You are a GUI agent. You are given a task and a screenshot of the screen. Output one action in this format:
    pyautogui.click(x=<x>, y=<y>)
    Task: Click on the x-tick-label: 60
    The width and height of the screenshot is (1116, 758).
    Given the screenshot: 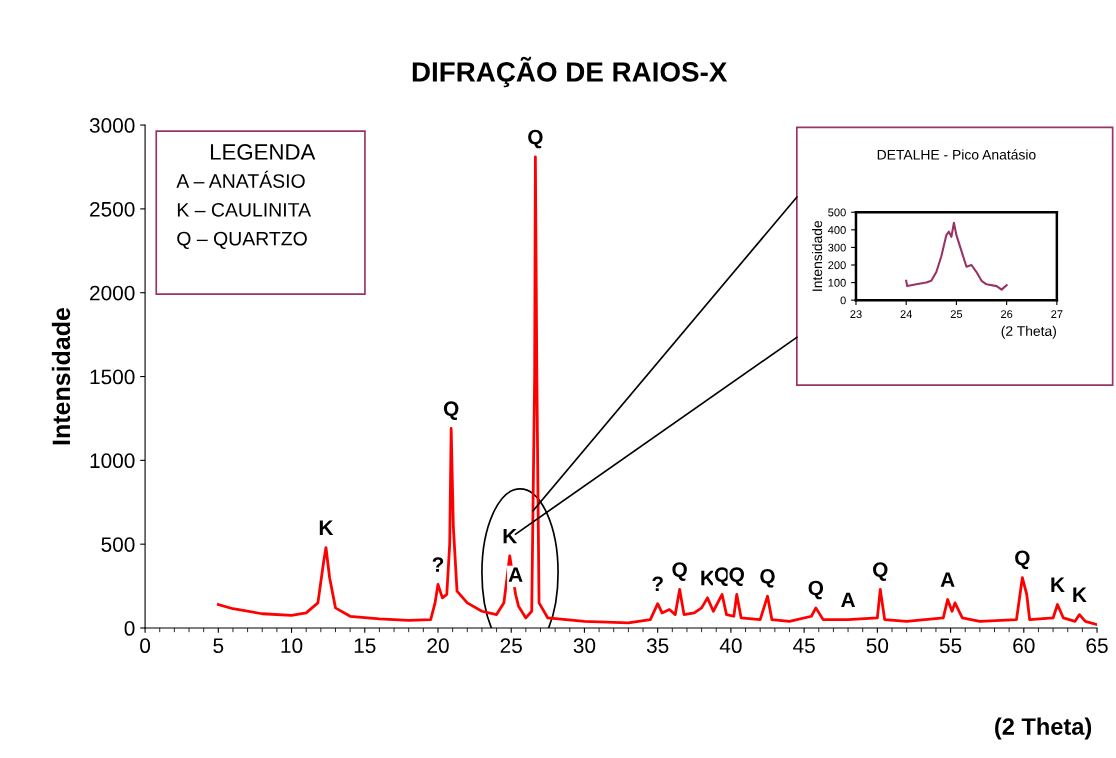 What is the action you would take?
    pyautogui.click(x=1024, y=646)
    